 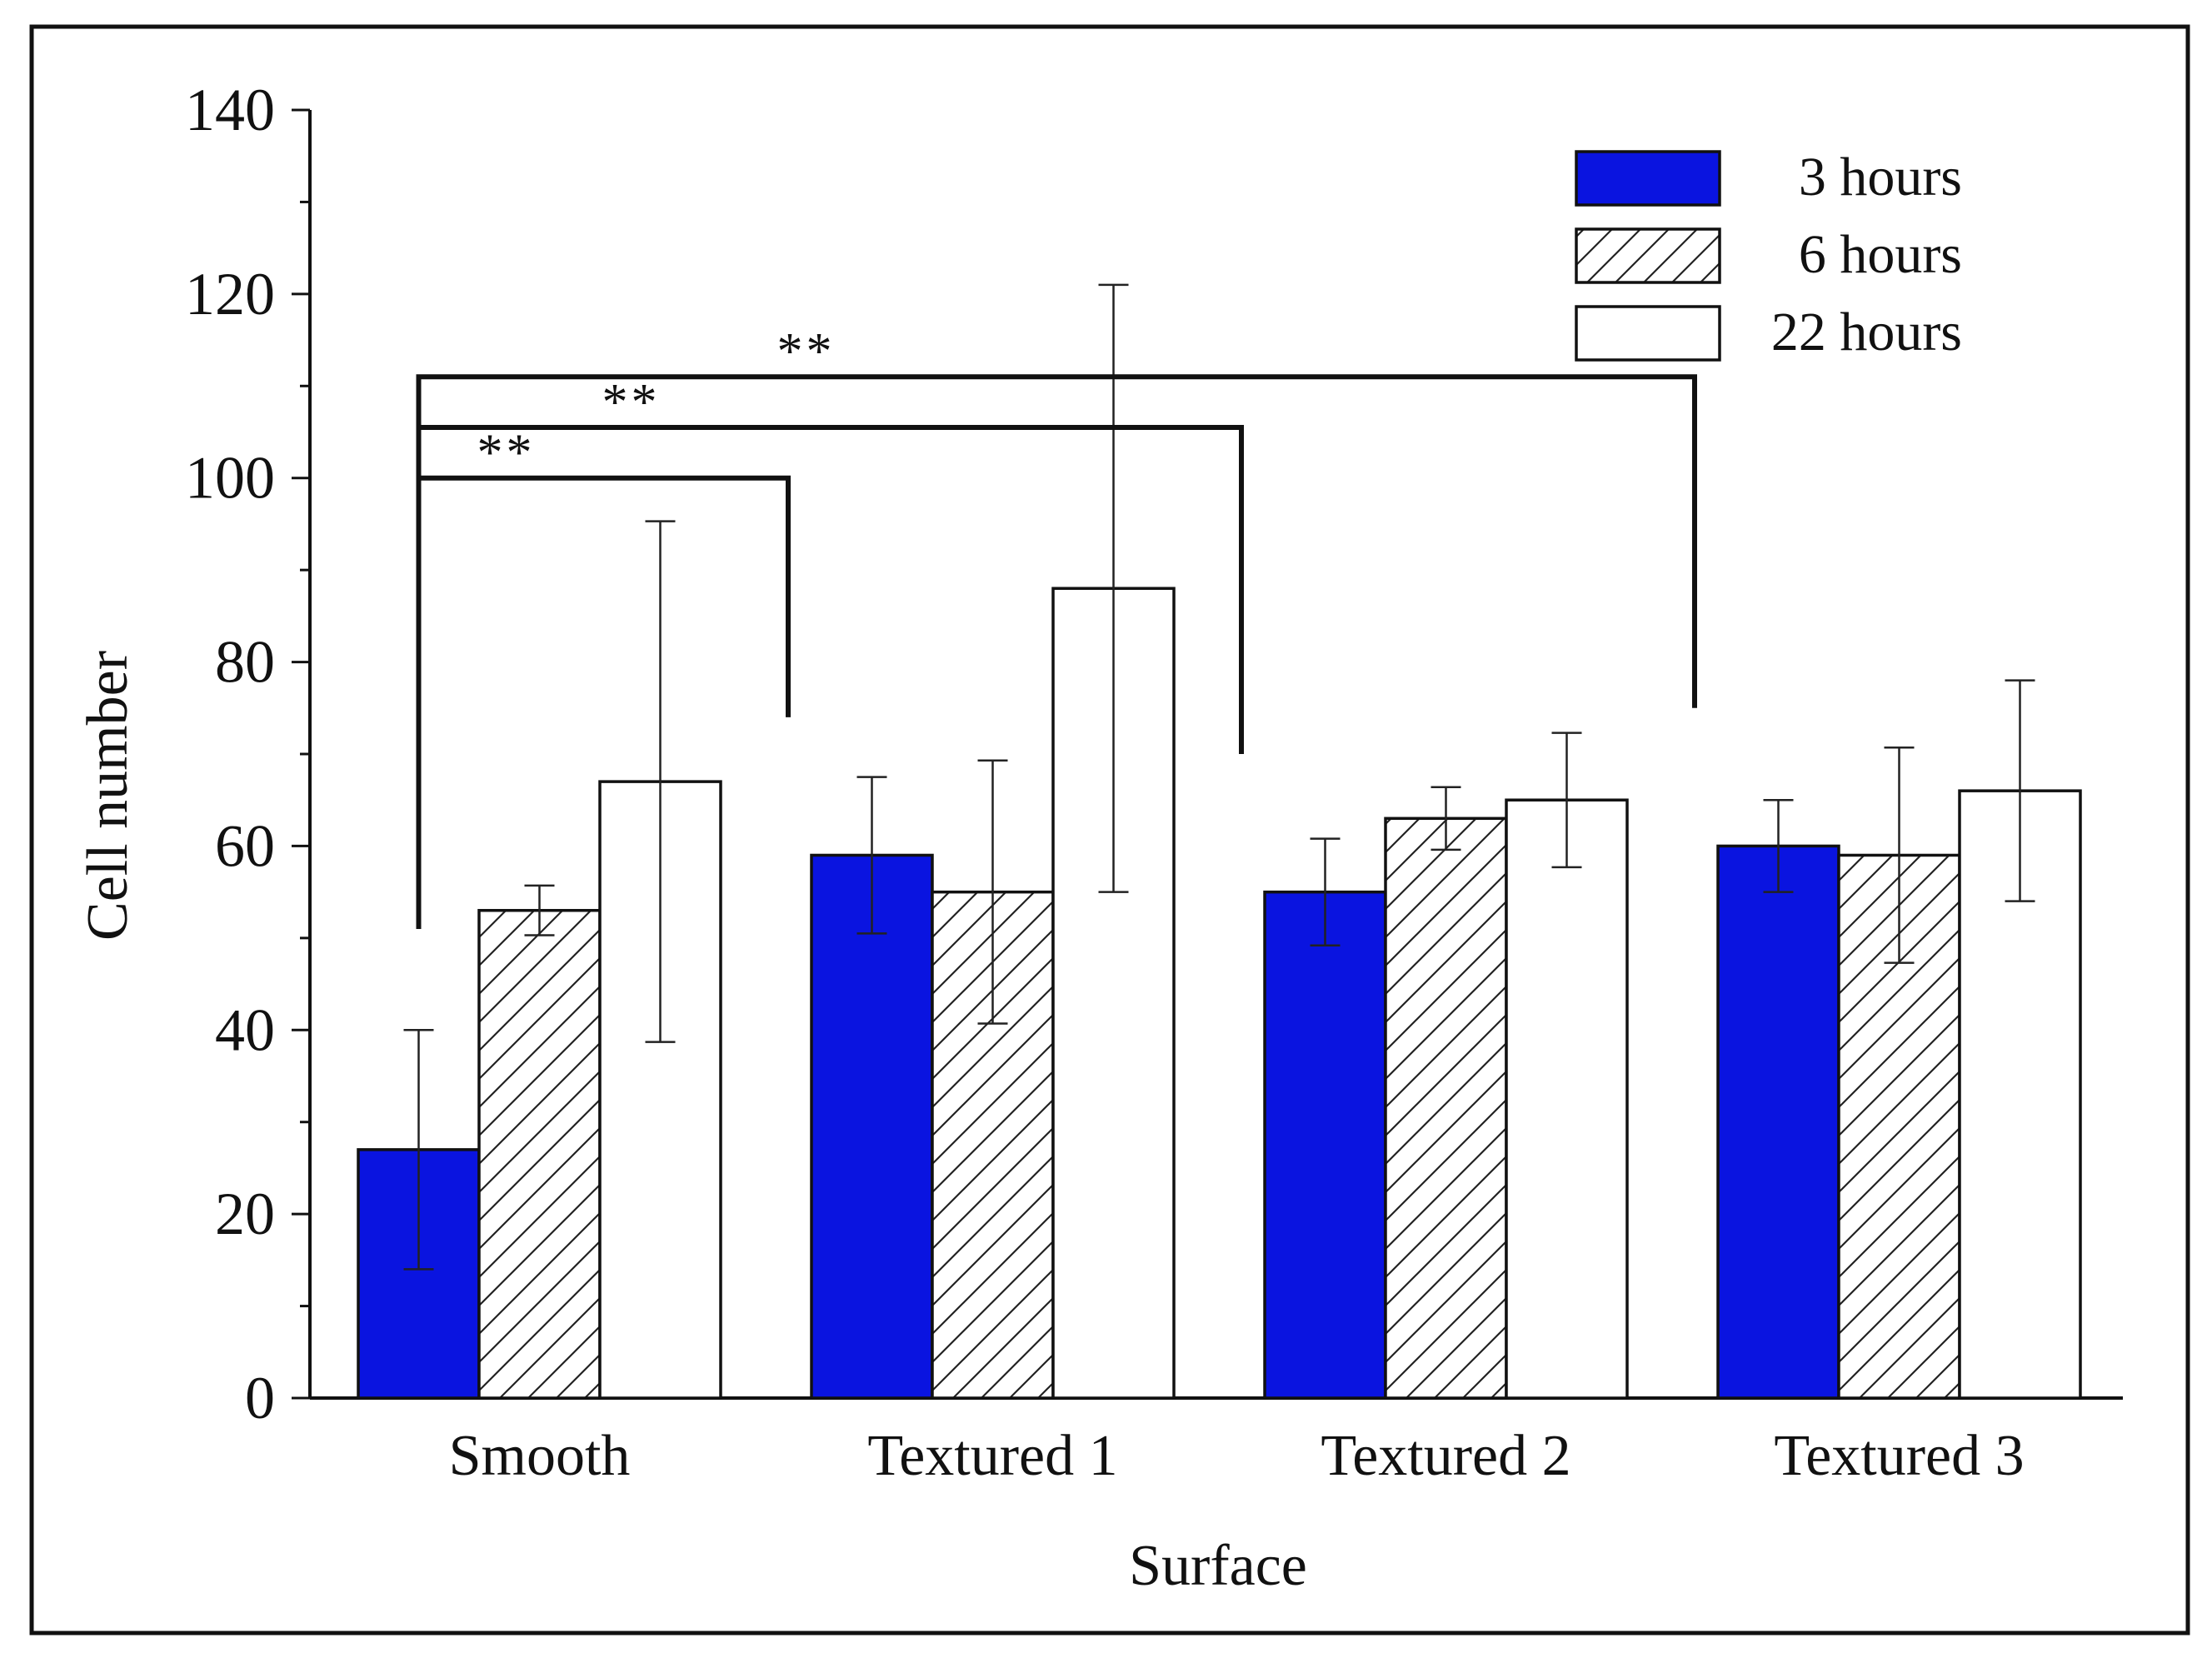 I want to click on legend-label: 22 hours, so click(x=1866, y=332).